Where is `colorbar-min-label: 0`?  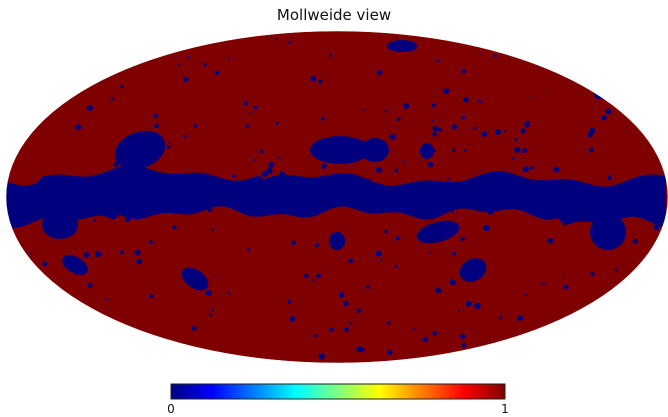 colorbar-min-label: 0 is located at coordinates (171, 409).